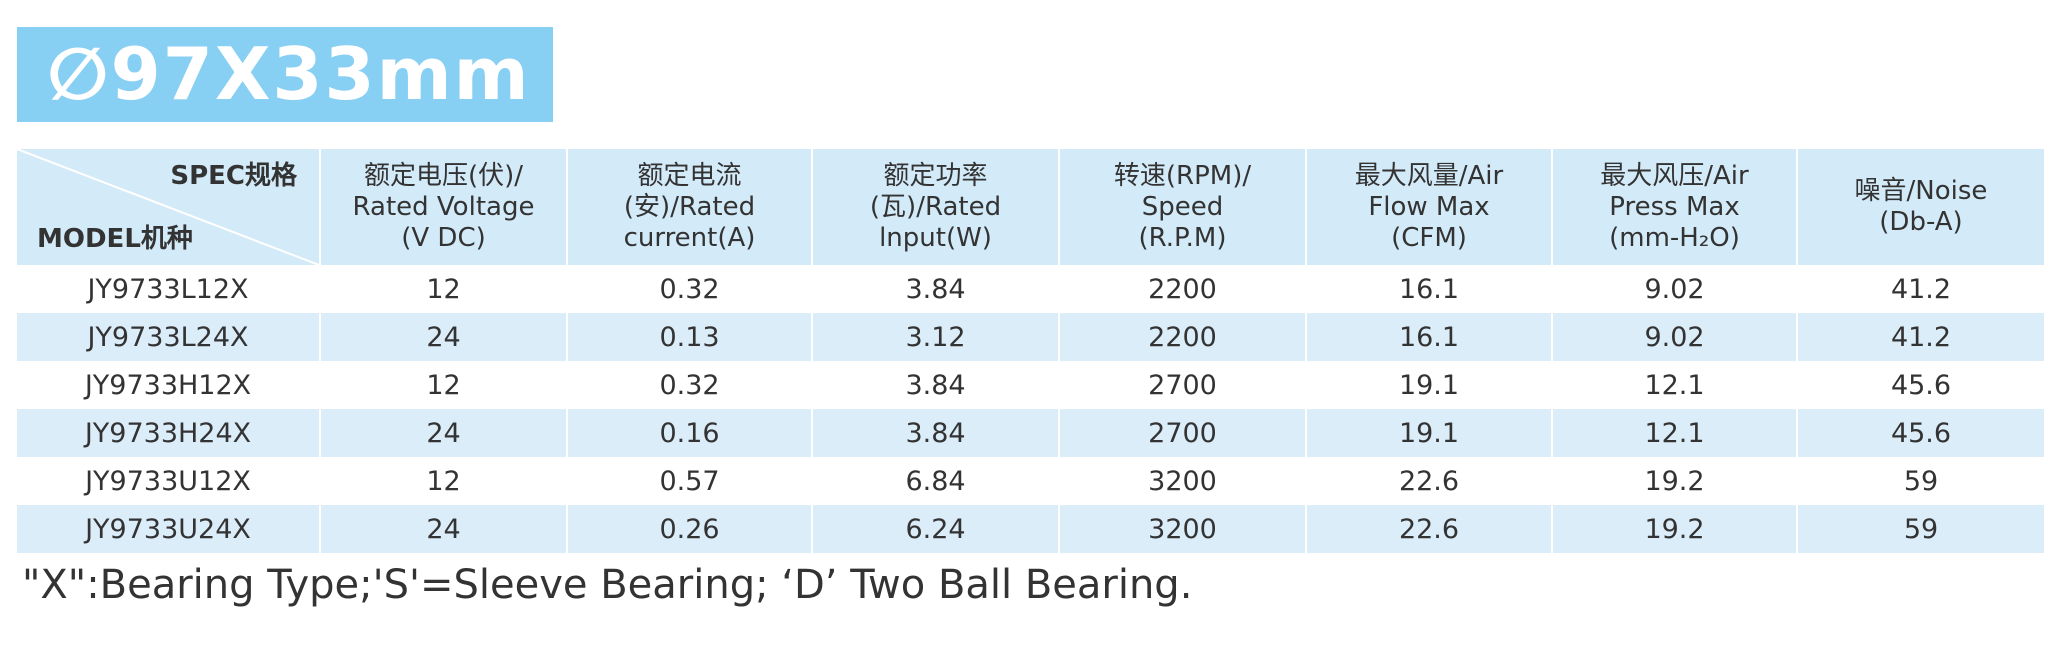  I want to click on value-cell: 0.16, so click(689, 433).